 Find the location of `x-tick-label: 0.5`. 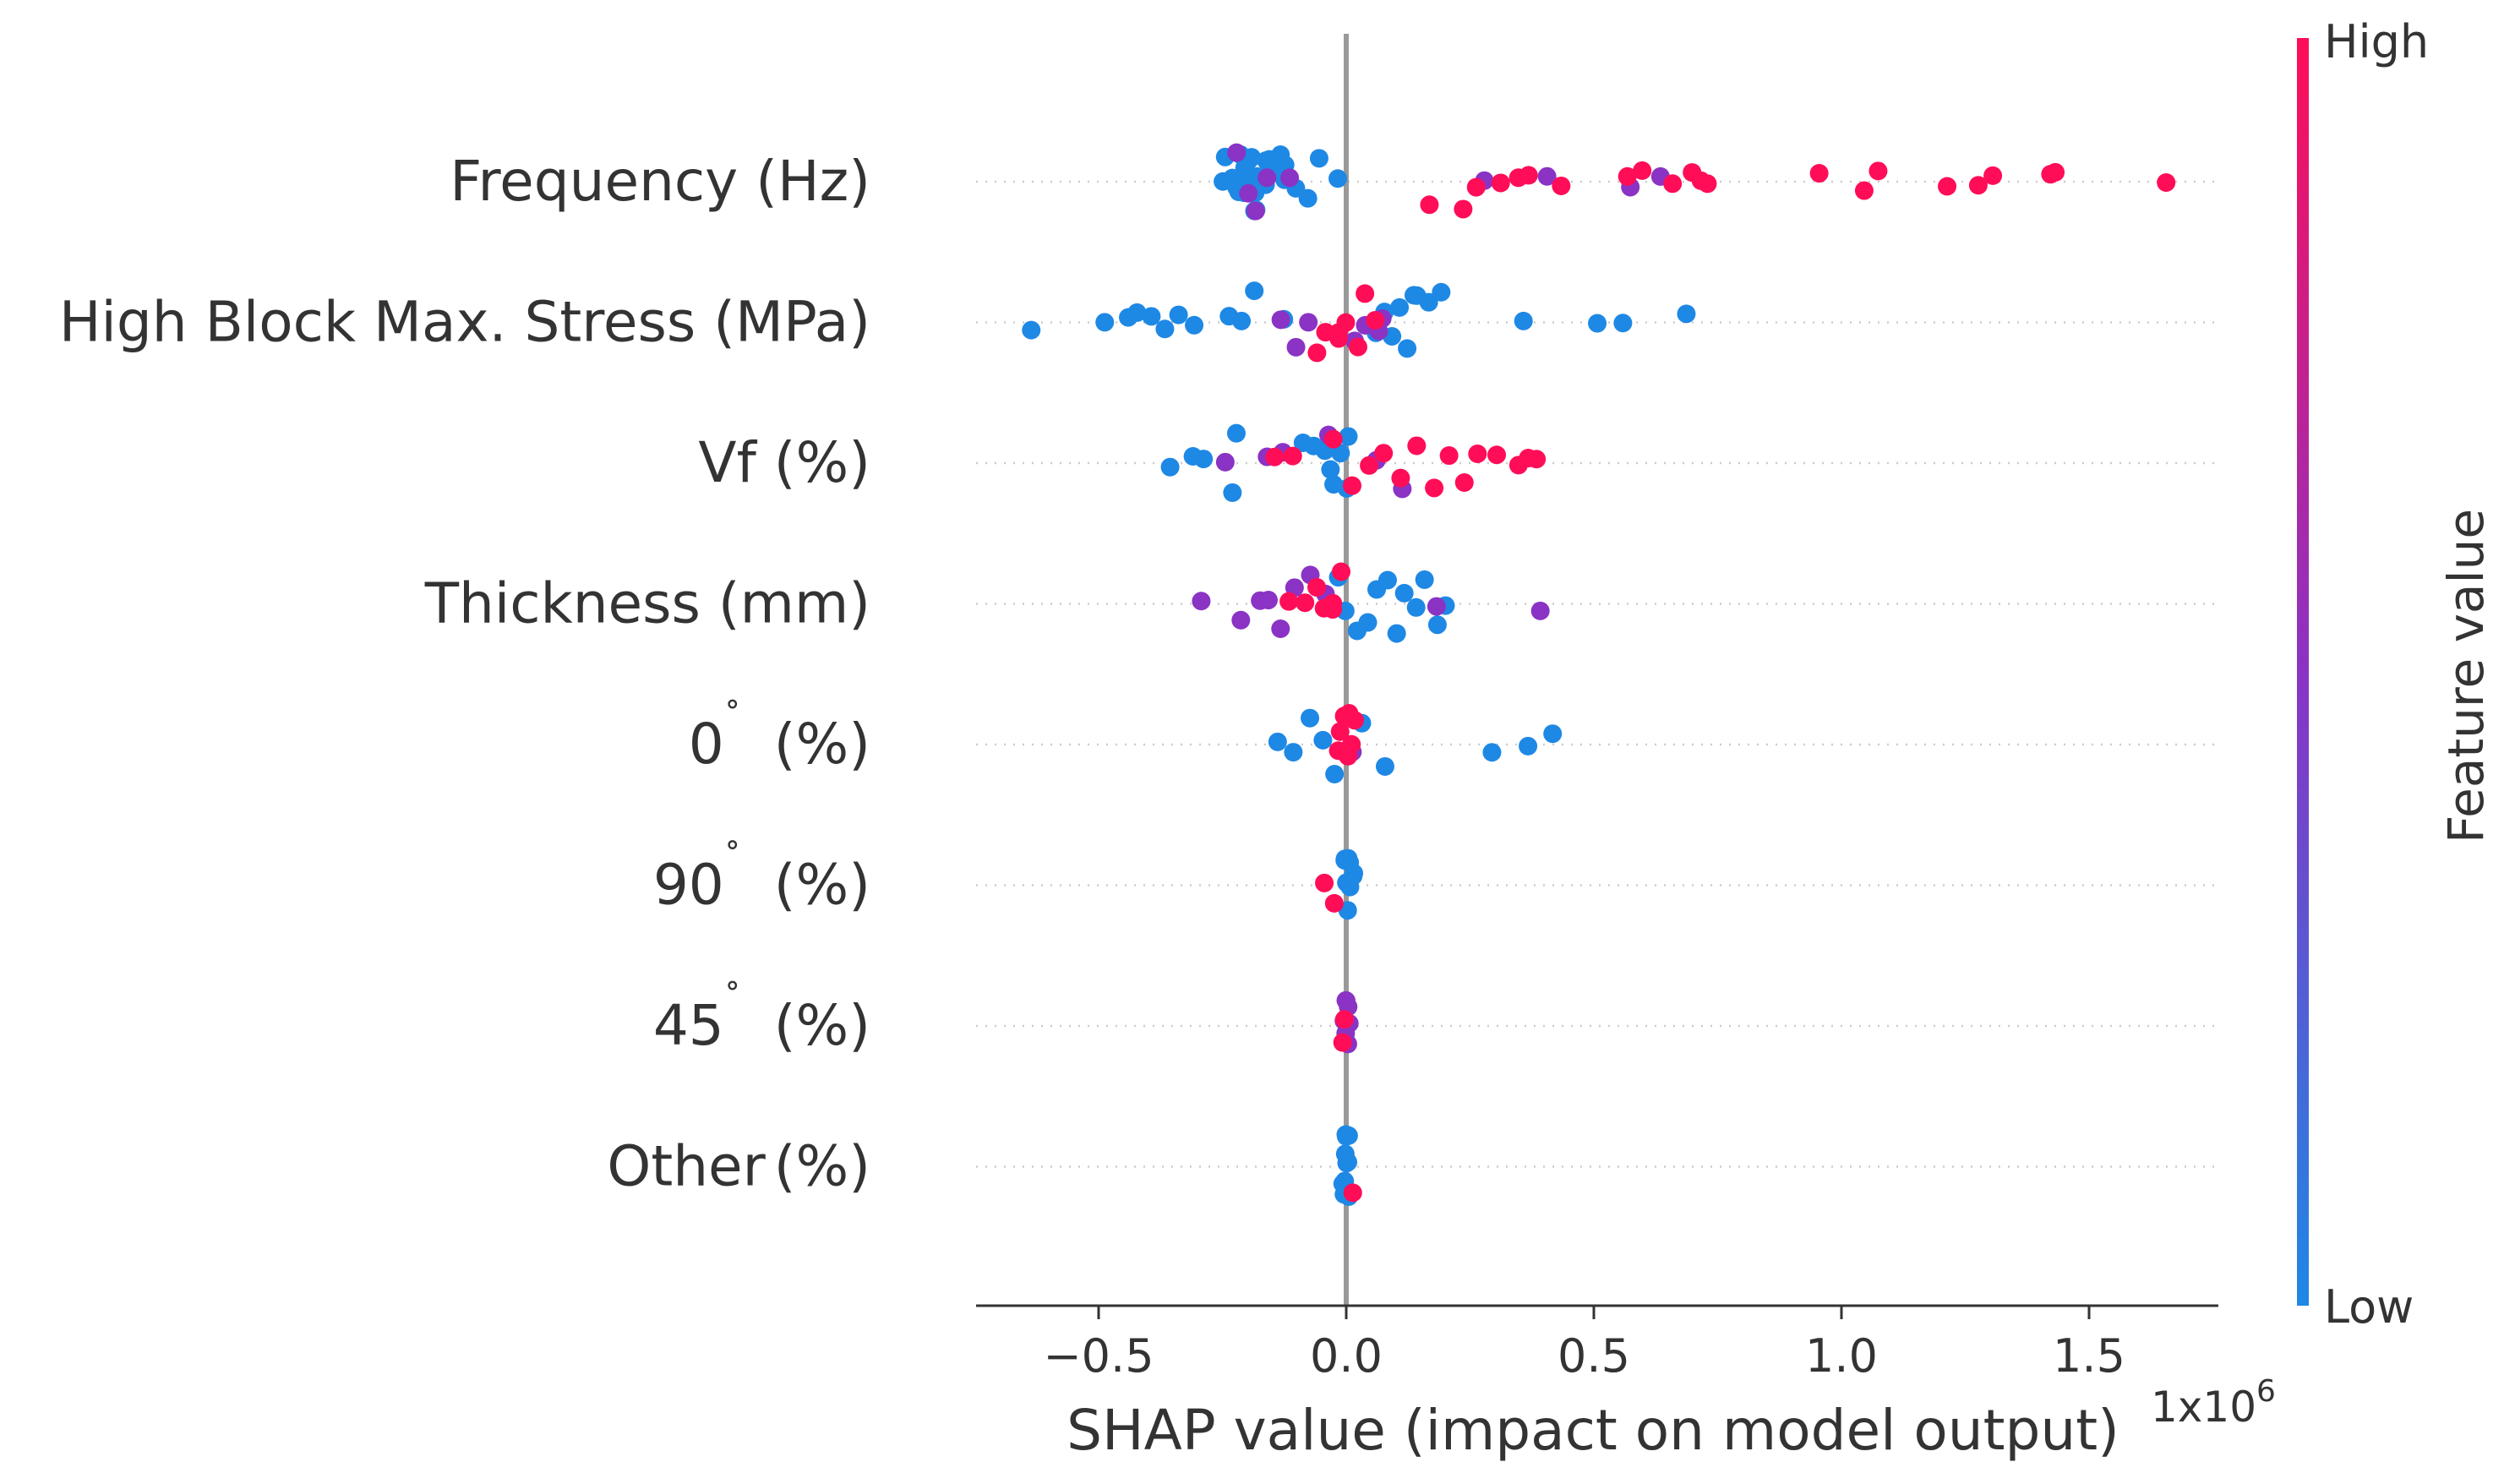

x-tick-label: 0.5 is located at coordinates (1593, 1356).